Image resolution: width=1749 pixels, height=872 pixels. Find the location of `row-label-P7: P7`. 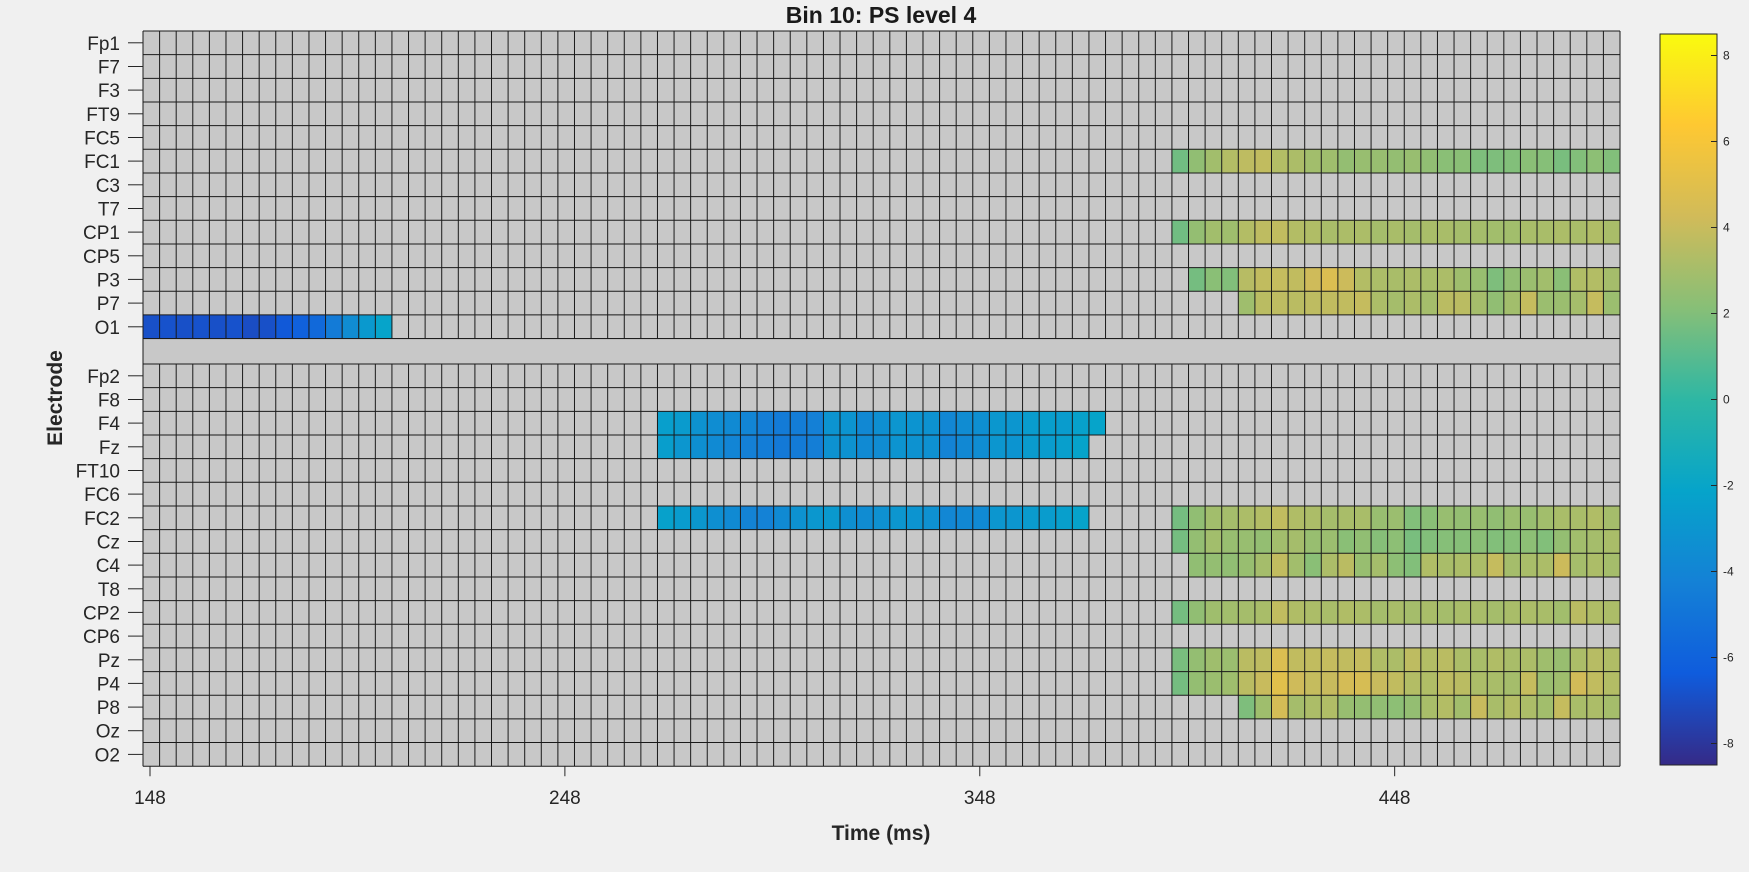

row-label-P7: P7 is located at coordinates (108, 304).